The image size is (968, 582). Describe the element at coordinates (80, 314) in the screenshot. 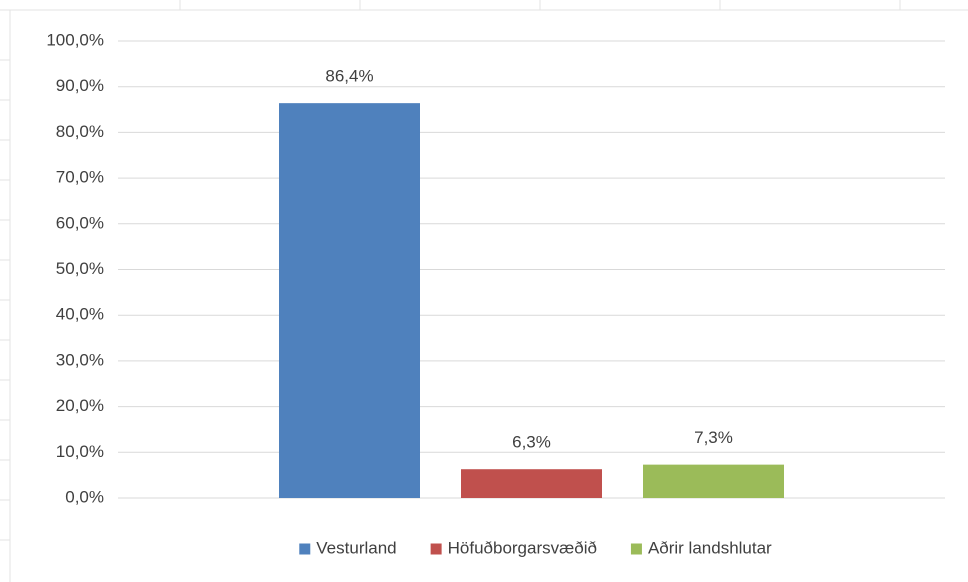

I see `y-tick-label: 40,0%` at that location.